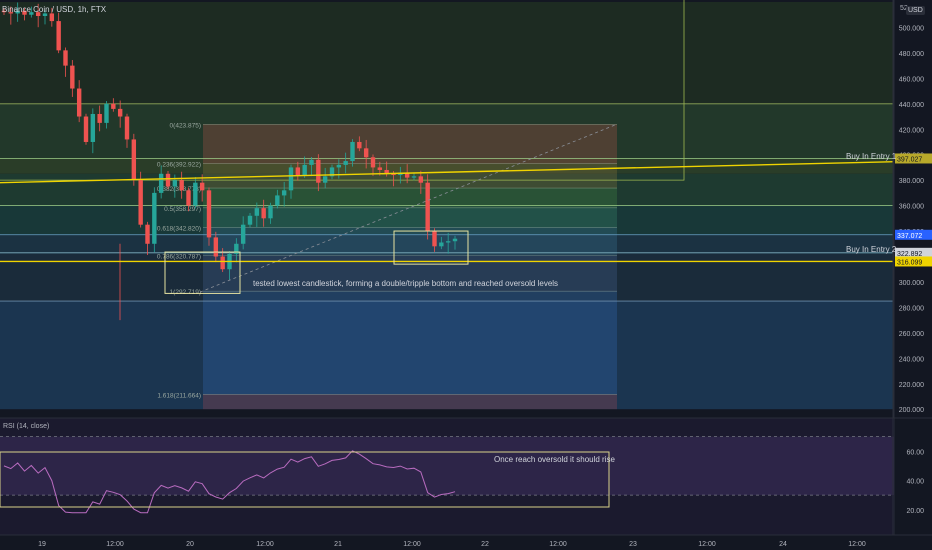 This screenshot has height=550, width=932. I want to click on price-marker-label: 337.072, so click(909, 236).